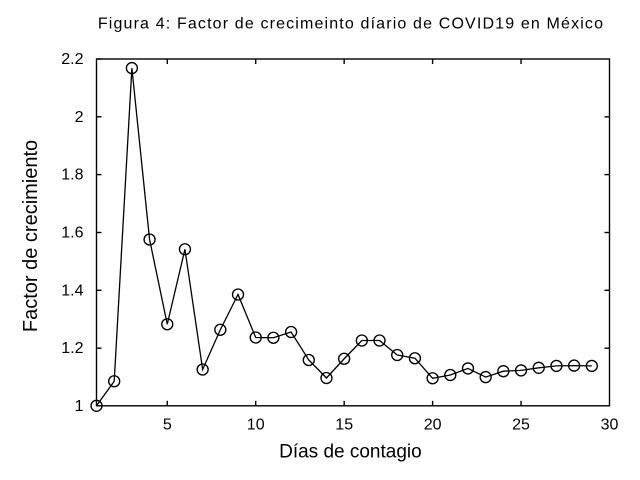 This screenshot has width=640, height=480. What do you see at coordinates (72, 175) in the screenshot?
I see `svg-text: 1.8` at bounding box center [72, 175].